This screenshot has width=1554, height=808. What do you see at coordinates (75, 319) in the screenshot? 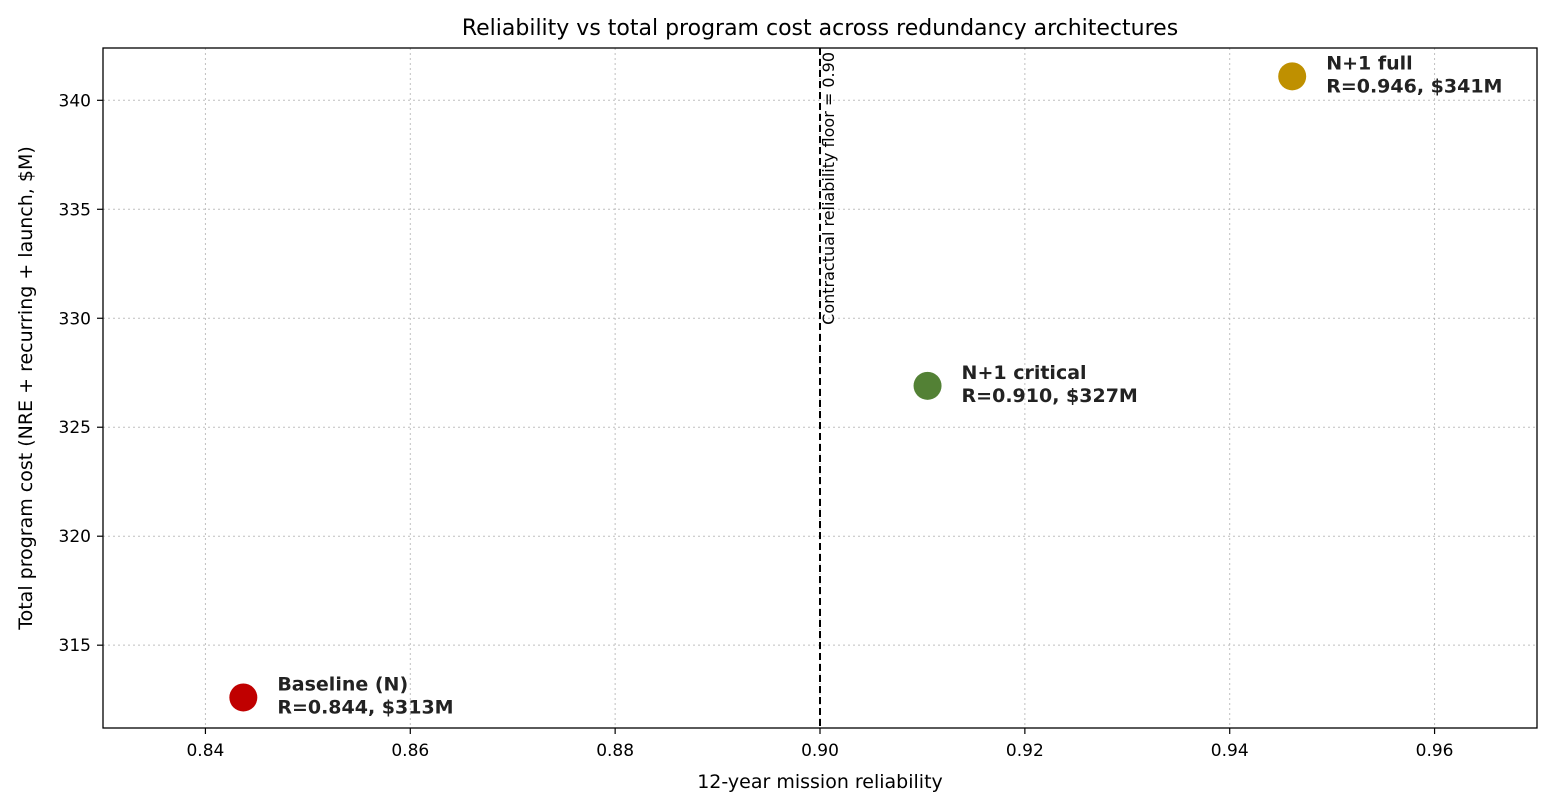
I see `y-tick-label: 330` at bounding box center [75, 319].